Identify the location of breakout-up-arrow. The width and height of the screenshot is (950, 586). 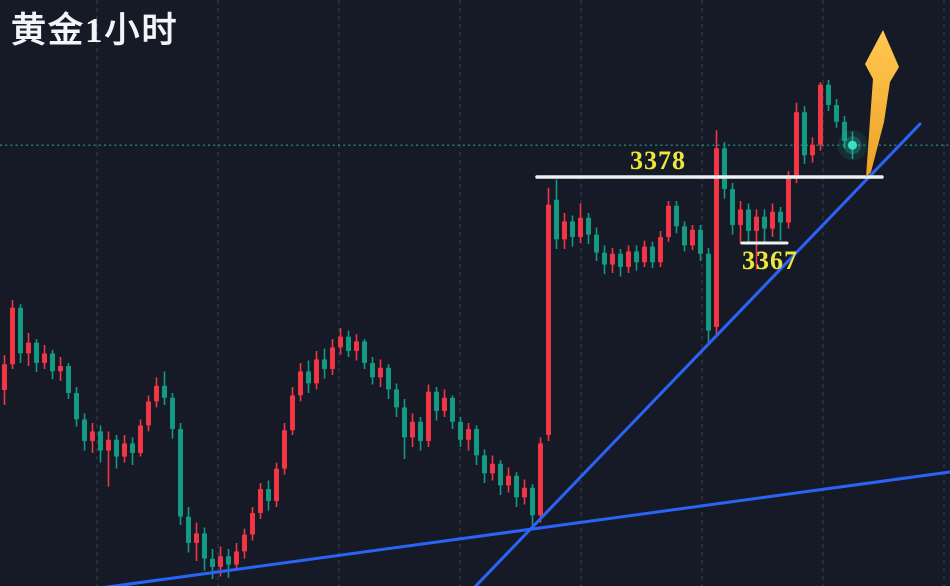
(882, 103).